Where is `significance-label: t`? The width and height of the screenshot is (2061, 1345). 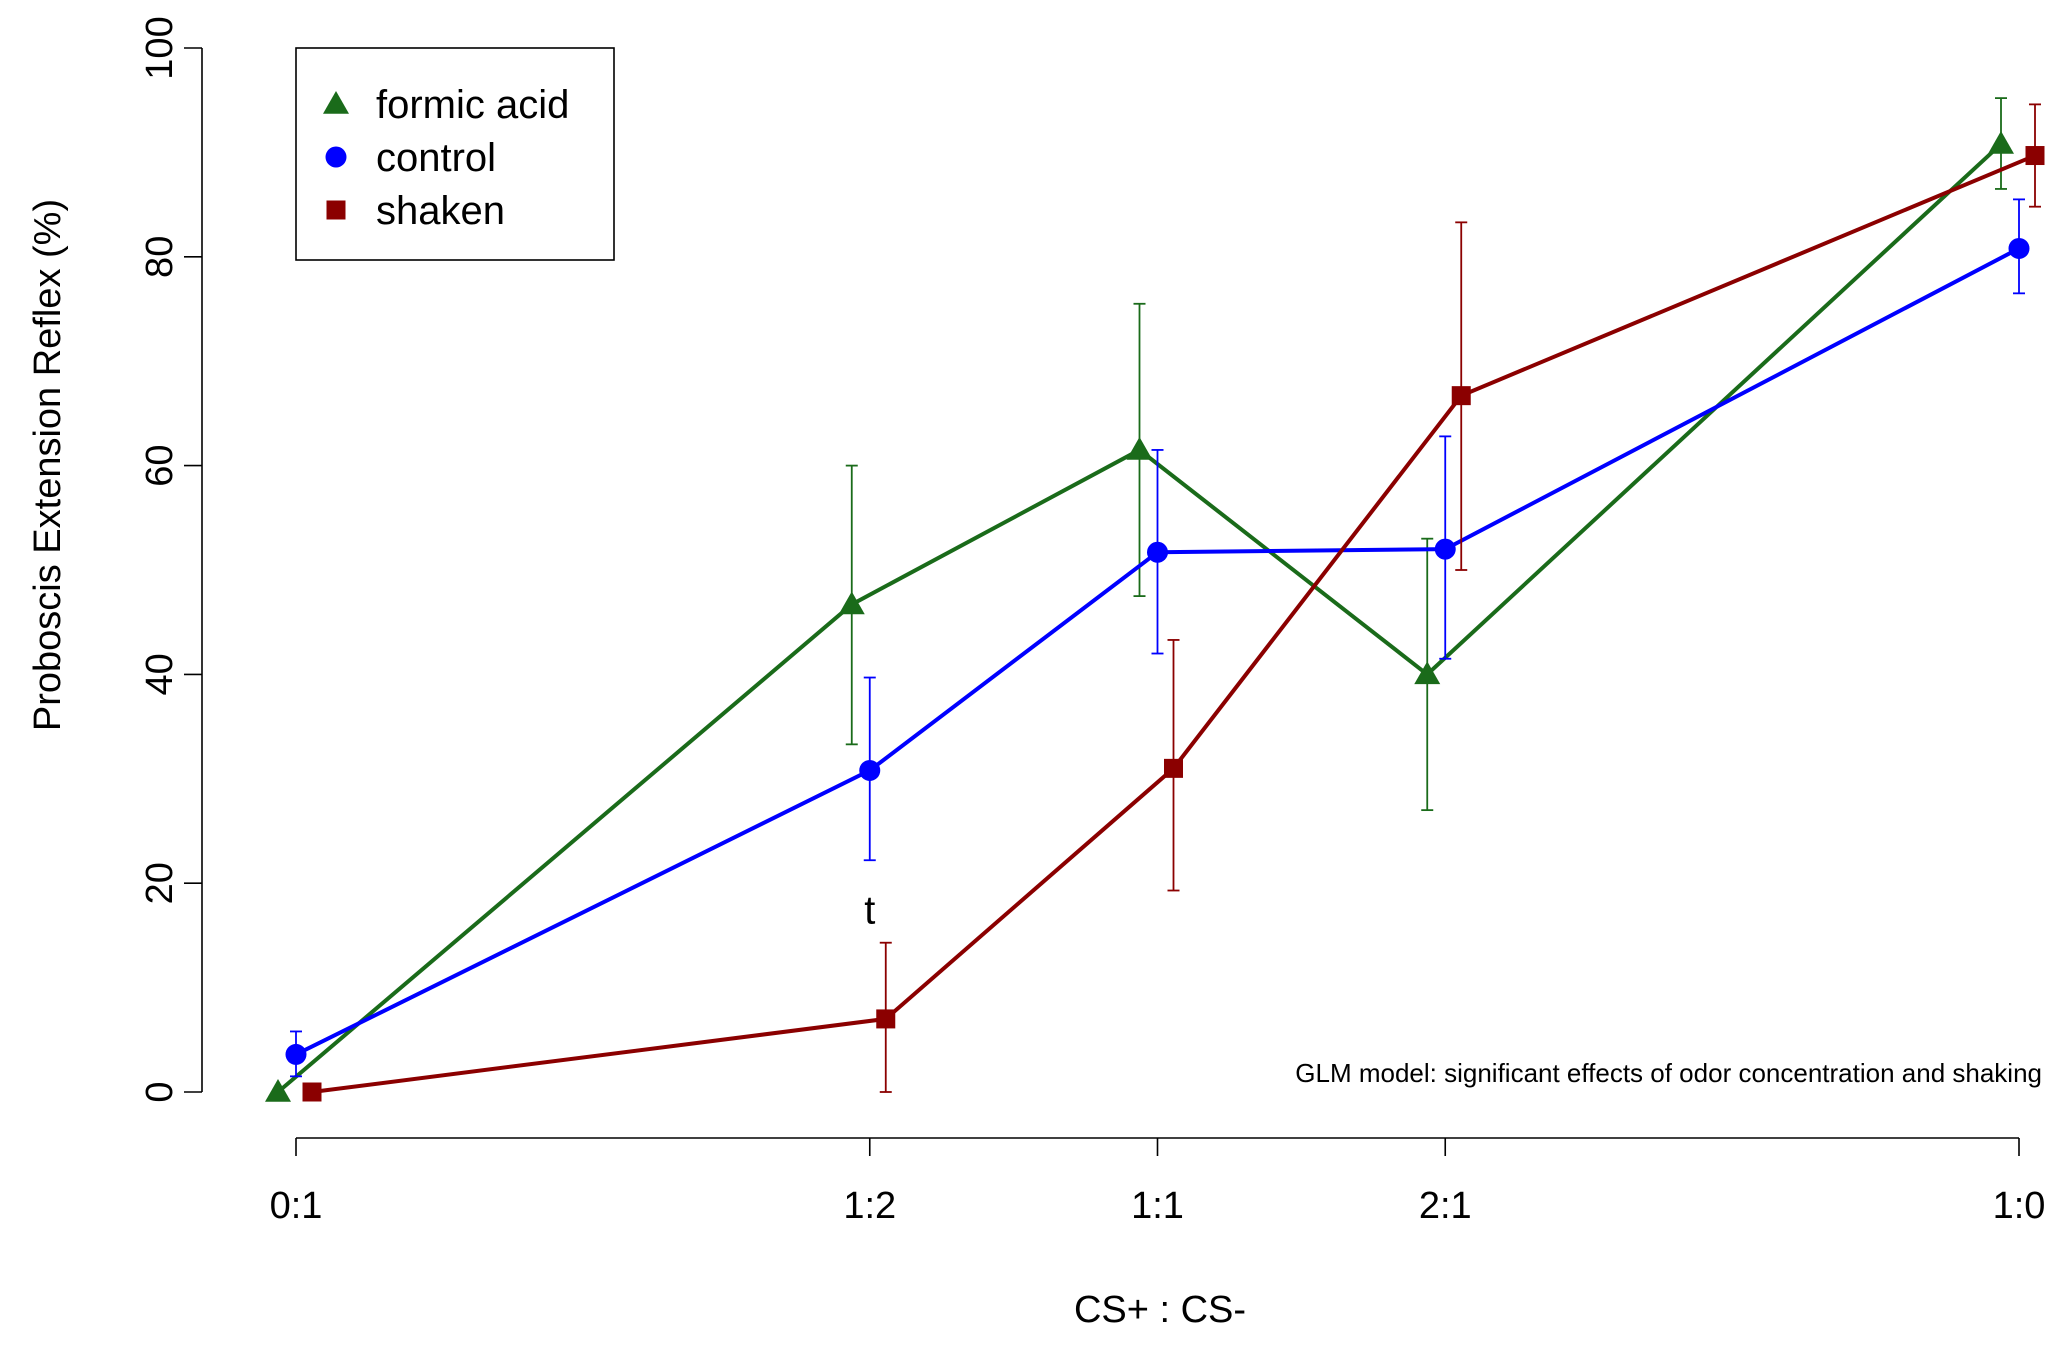 significance-label: t is located at coordinates (869, 910).